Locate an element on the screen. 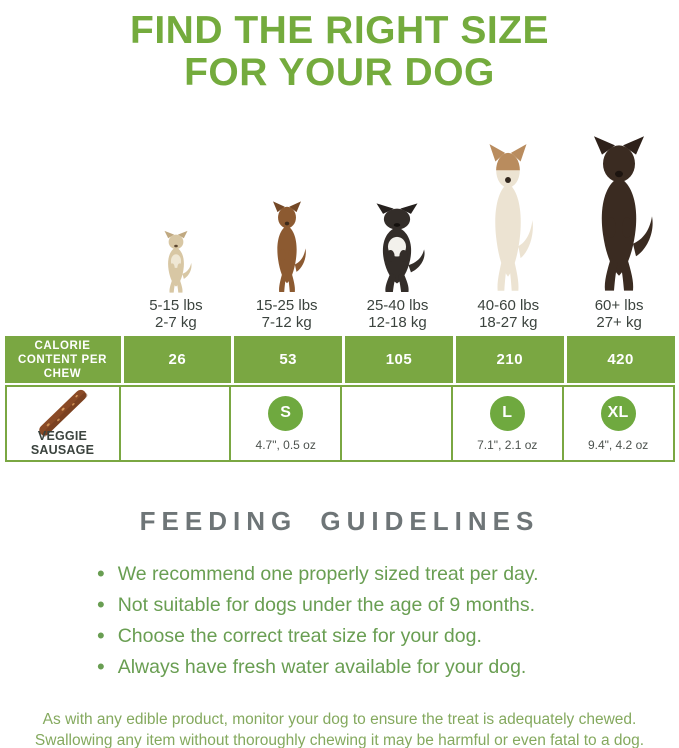 The height and width of the screenshot is (748, 679). dog-border-collie-image is located at coordinates (397, 248).